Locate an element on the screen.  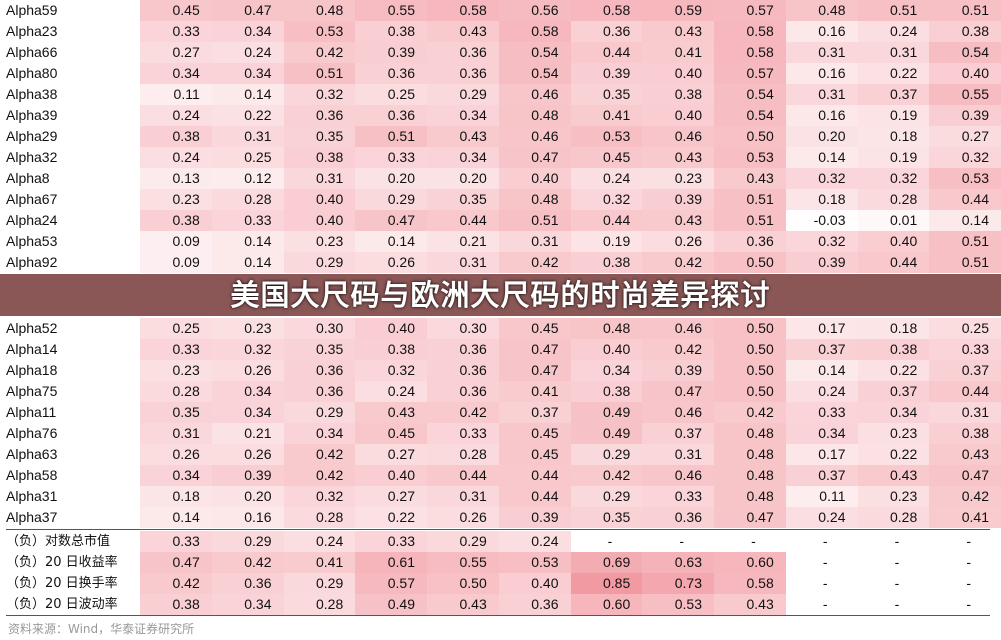
heatmap-cell: 0.09 is located at coordinates (176, 262).